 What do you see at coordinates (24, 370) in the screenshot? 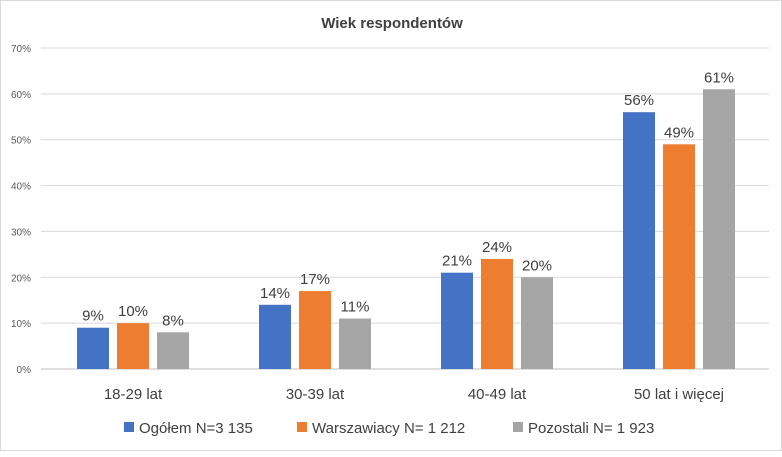
I see `y-tick-label: 0%` at bounding box center [24, 370].